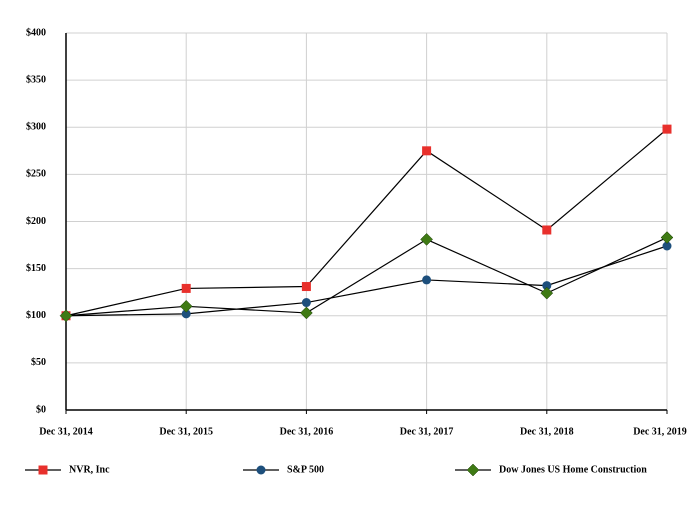  Describe the element at coordinates (36, 32) in the screenshot. I see `y-tick-label: $400` at that location.